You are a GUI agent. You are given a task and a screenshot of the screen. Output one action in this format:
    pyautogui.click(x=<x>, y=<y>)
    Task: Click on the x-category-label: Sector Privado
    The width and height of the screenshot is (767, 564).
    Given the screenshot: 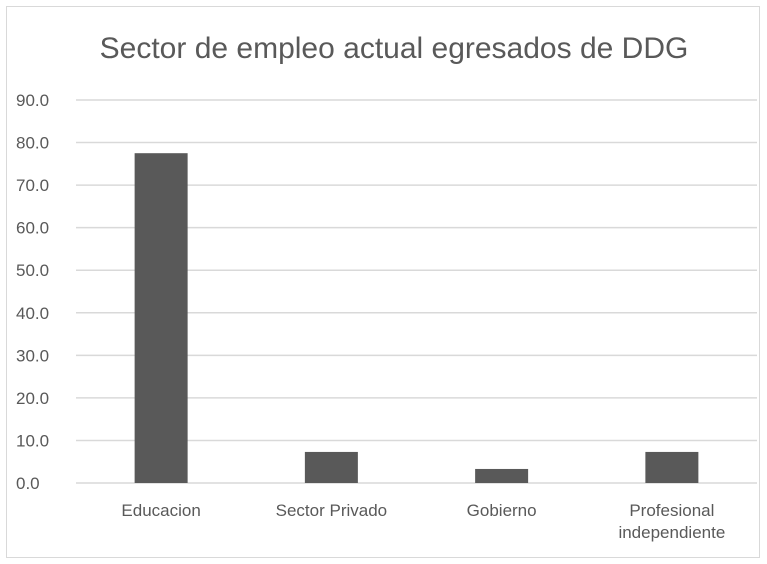 What is the action you would take?
    pyautogui.click(x=332, y=510)
    